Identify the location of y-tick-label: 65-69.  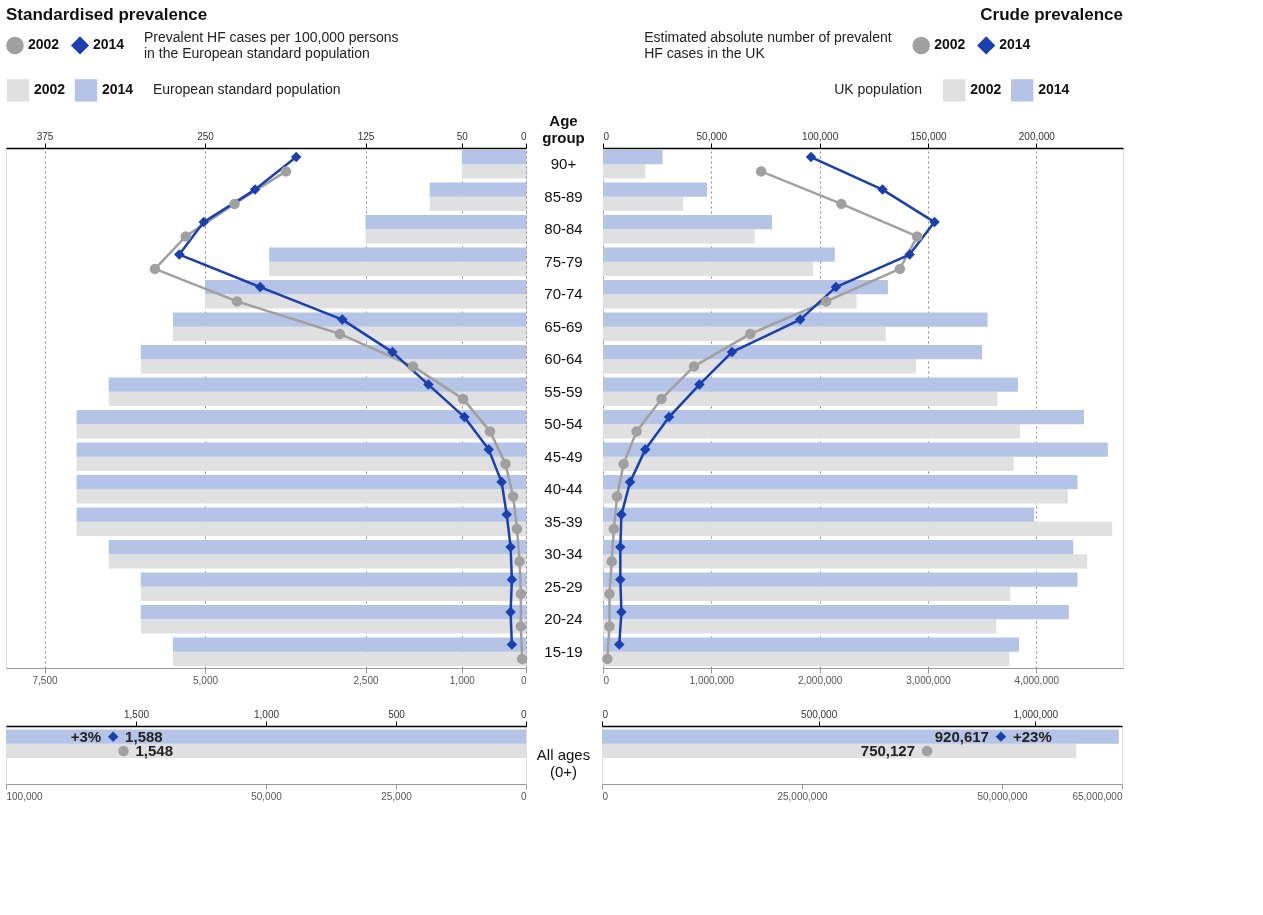
(563, 326).